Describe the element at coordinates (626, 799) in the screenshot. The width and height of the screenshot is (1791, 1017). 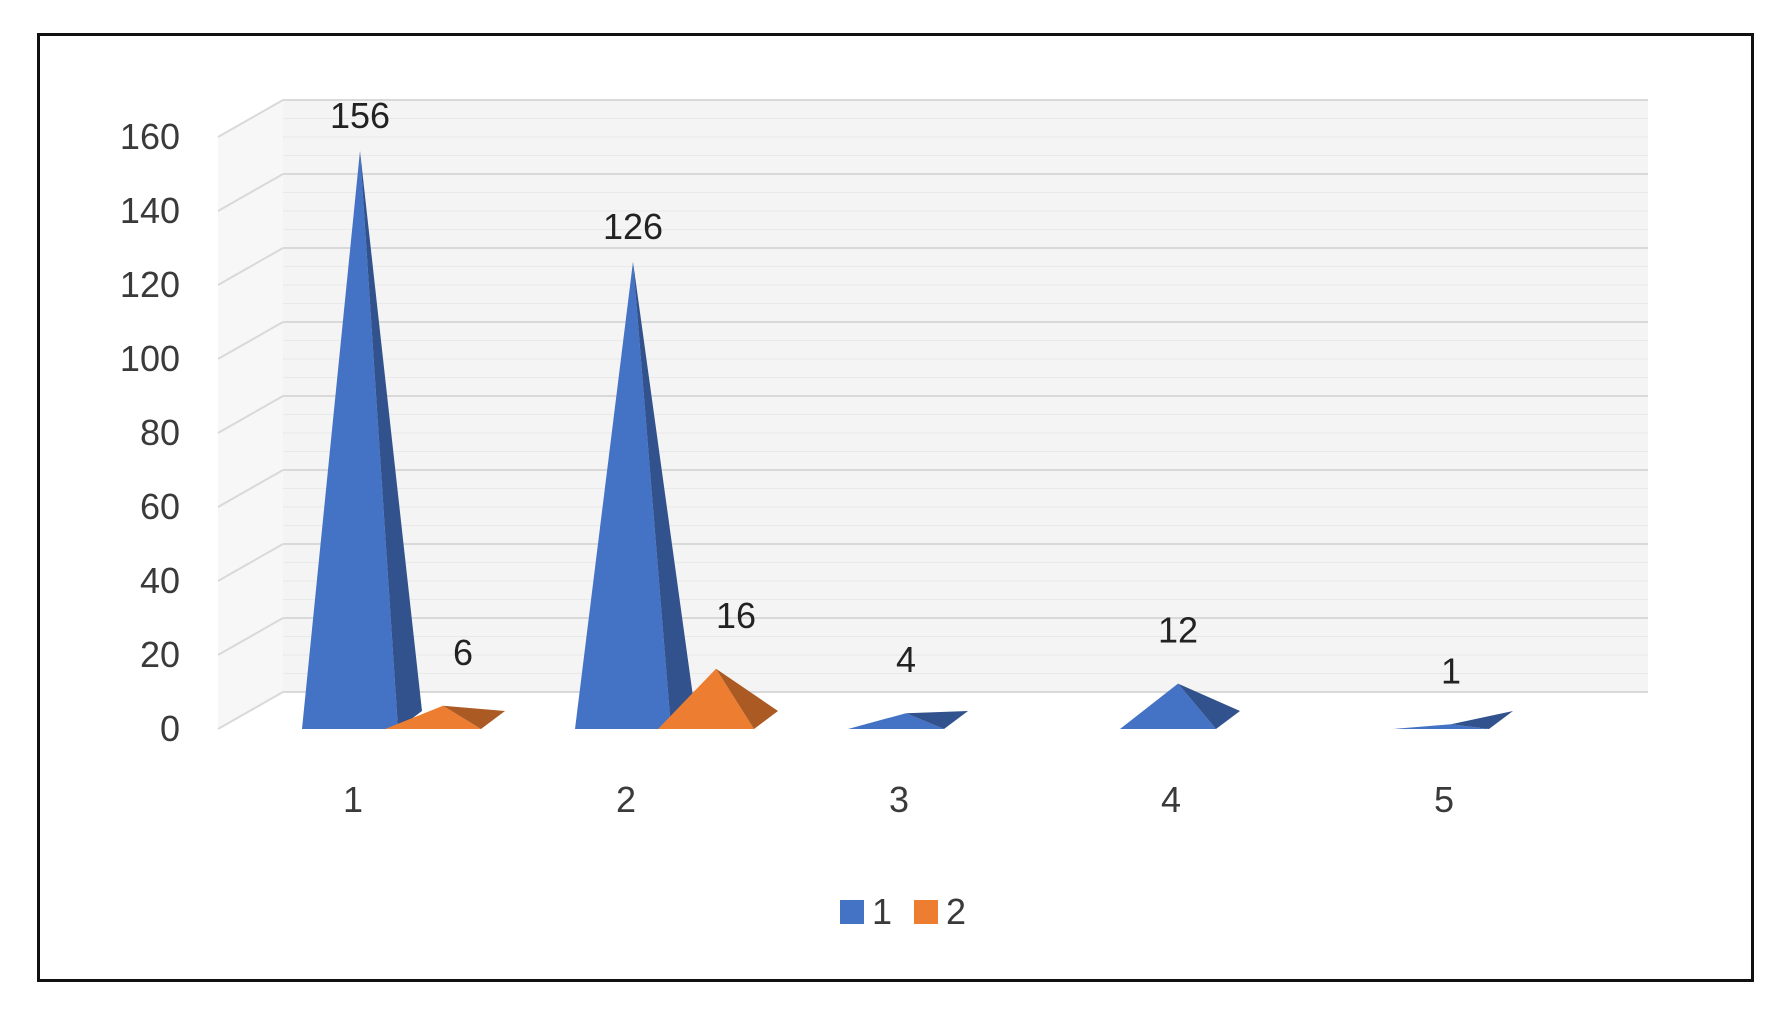
I see `x-tick-label: 2` at that location.